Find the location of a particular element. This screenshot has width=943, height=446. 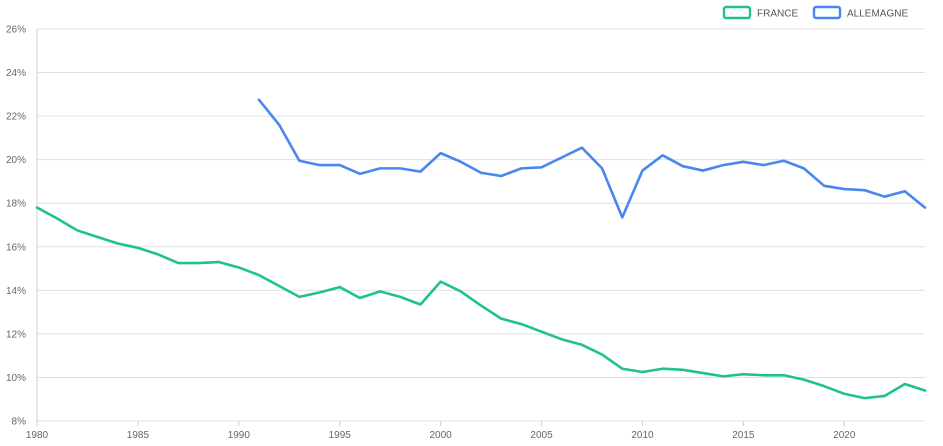

x-tick-label: 1995 is located at coordinates (340, 435).